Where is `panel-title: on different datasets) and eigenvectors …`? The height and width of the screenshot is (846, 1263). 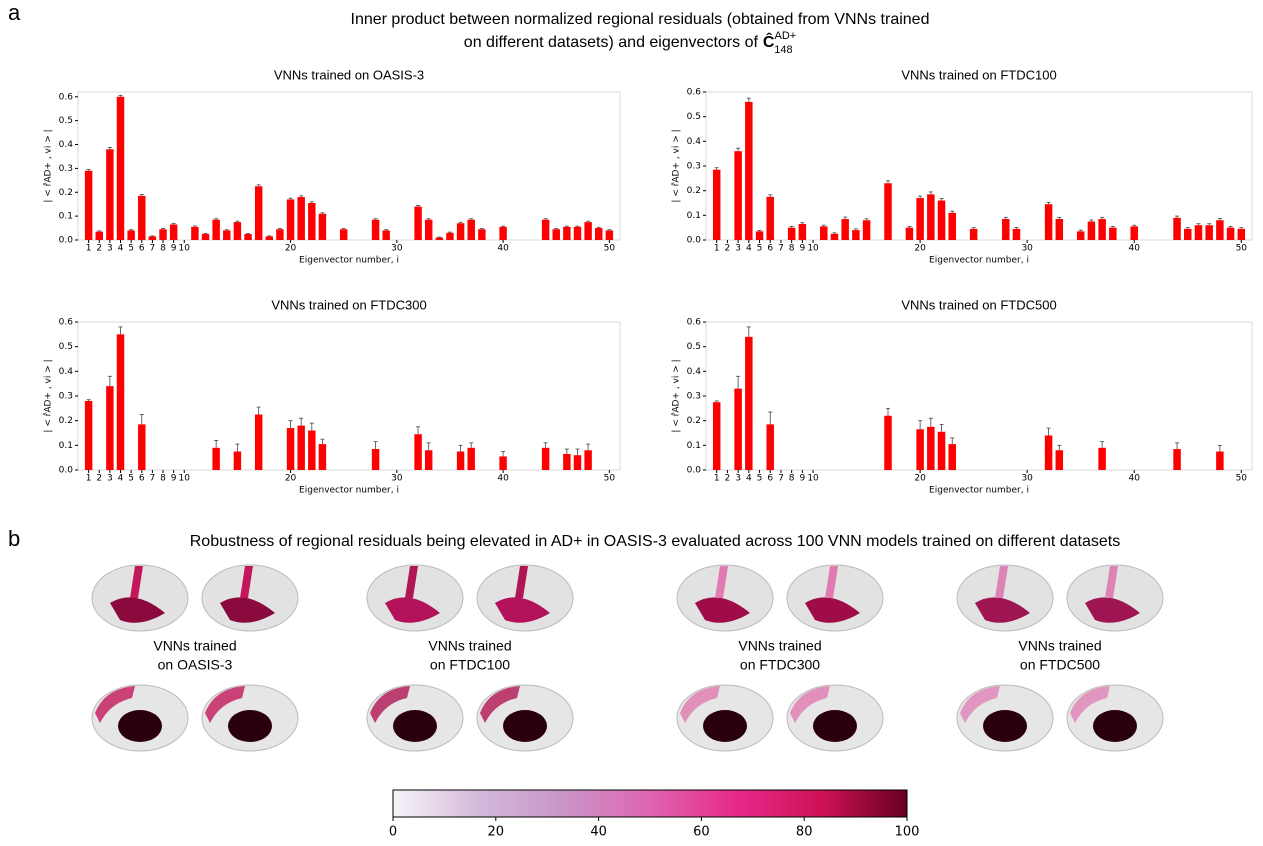 panel-title: on different datasets) and eigenvectors … is located at coordinates (630, 43).